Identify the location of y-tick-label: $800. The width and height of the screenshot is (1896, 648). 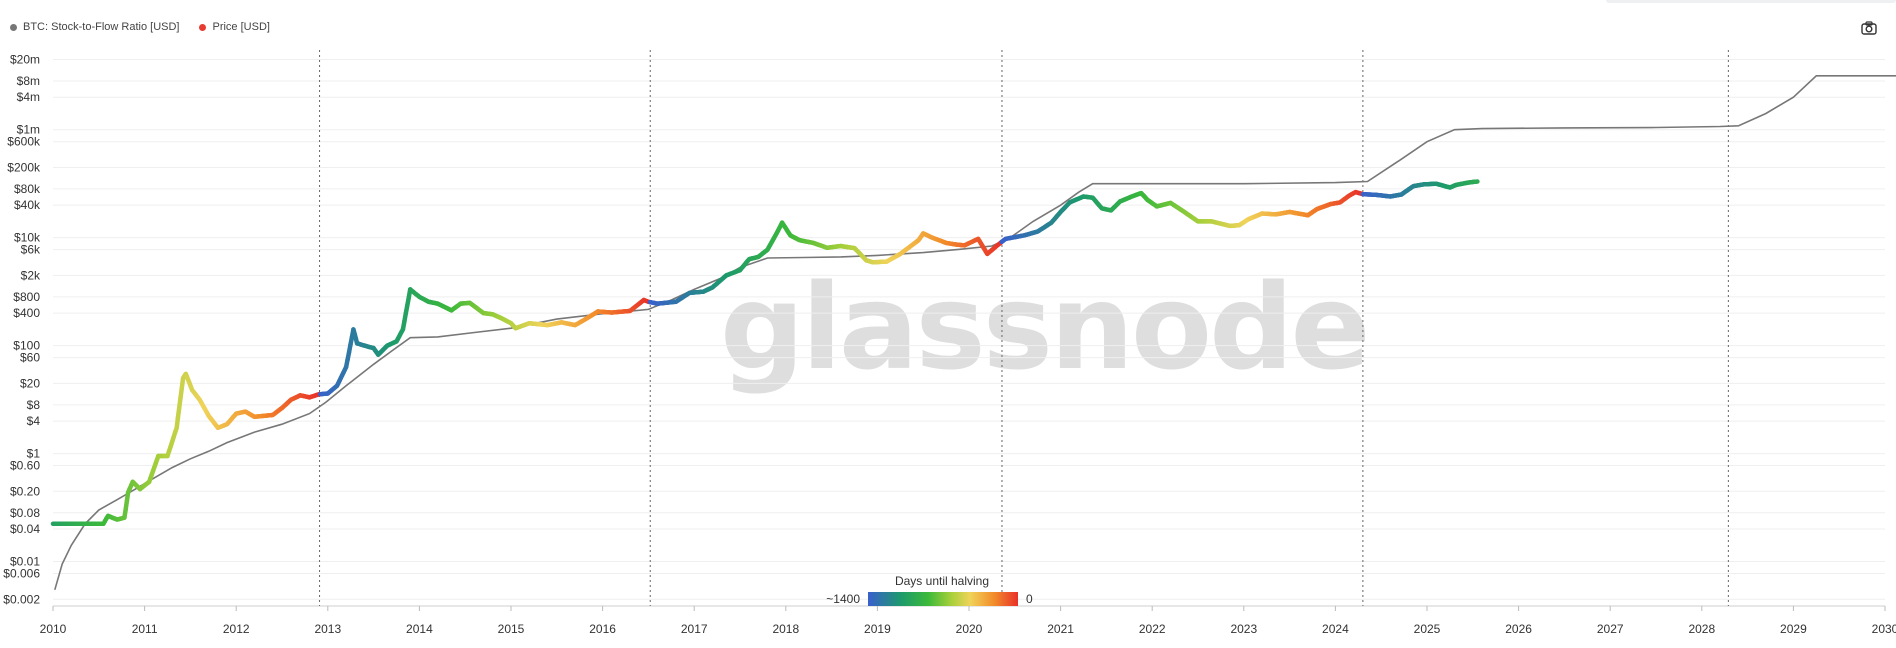
(26, 297).